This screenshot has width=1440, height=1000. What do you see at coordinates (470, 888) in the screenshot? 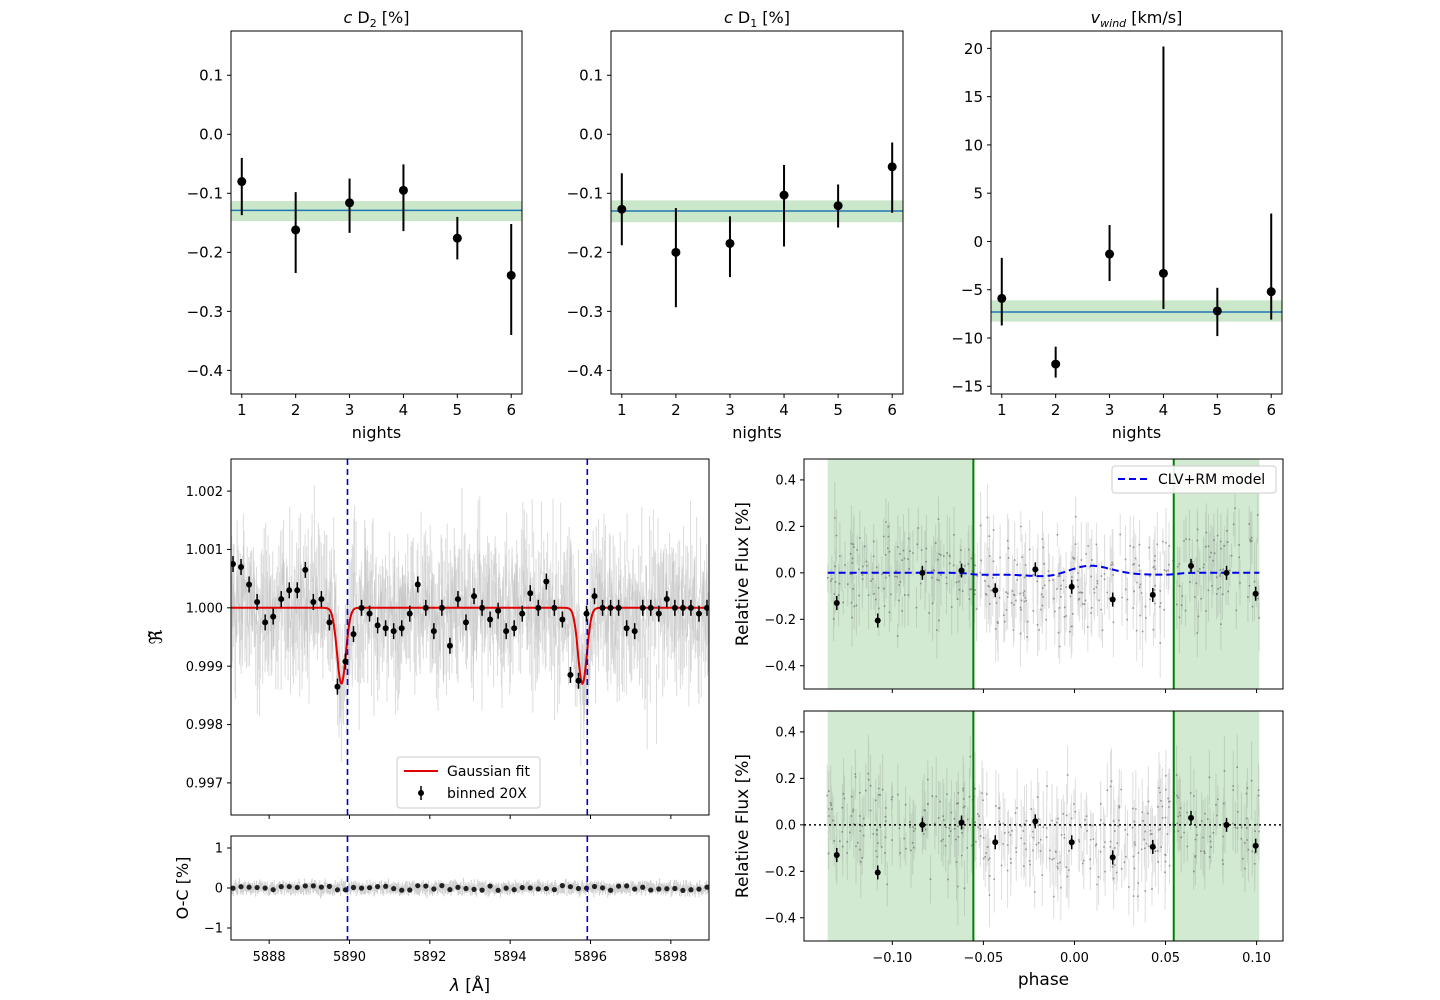
I see `residual-raw-errorbars` at bounding box center [470, 888].